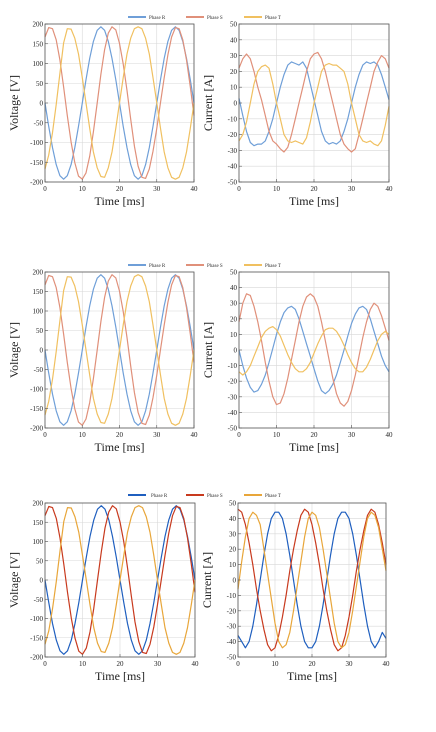 Image resolution: width=436 pixels, height=732 pixels. What do you see at coordinates (215, 496) in the screenshot?
I see `legend-3-label-phase-s: Phase S` at bounding box center [215, 496].